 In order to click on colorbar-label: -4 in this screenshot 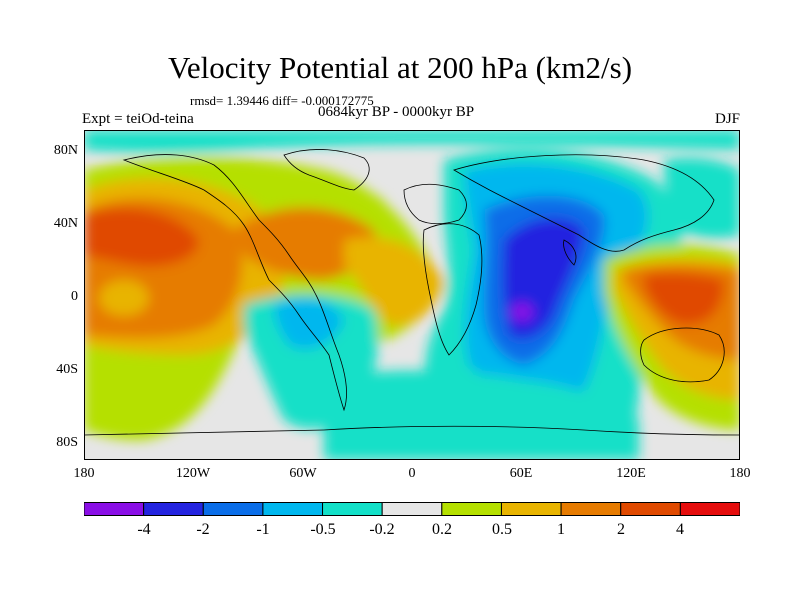, I will do `click(144, 529)`.